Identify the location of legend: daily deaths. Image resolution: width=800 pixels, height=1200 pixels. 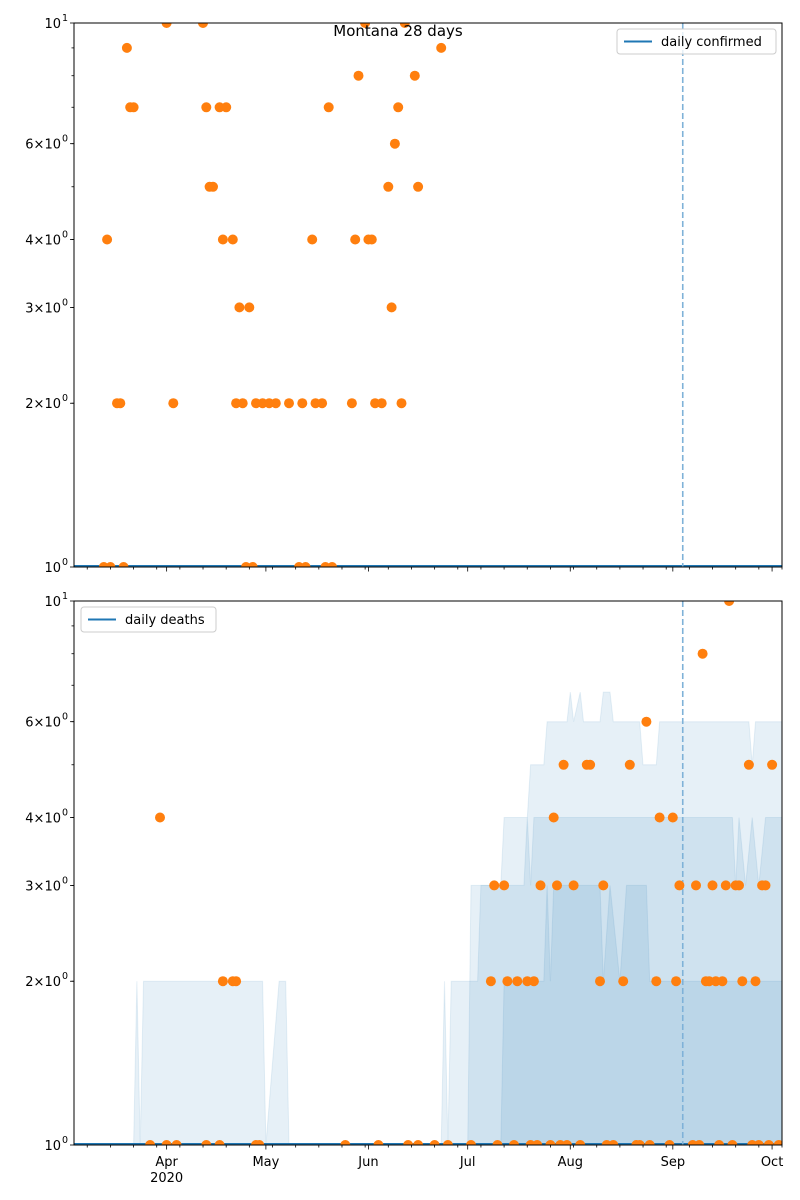
(148, 619).